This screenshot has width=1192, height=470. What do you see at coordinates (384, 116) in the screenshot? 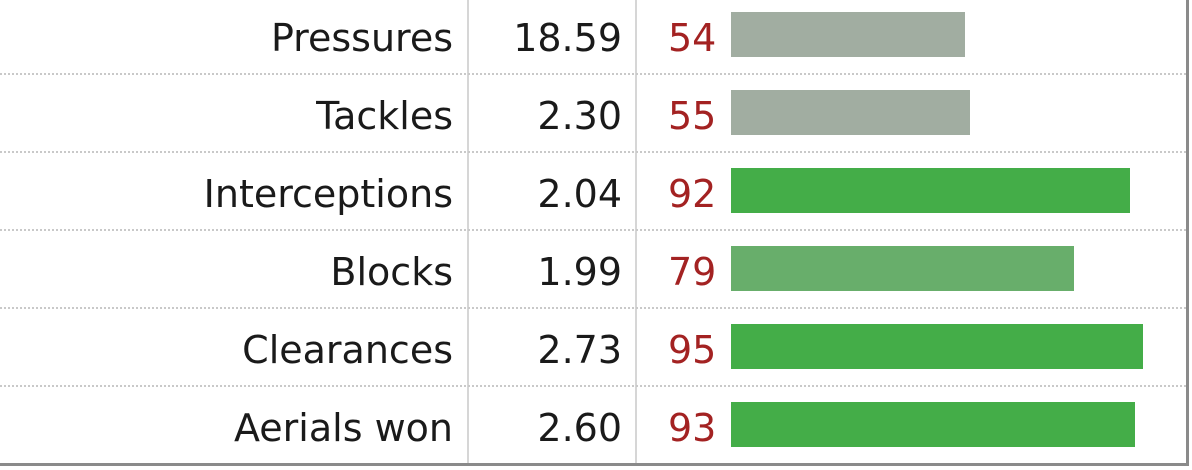
I see `stat-name-label: Tackles` at bounding box center [384, 116].